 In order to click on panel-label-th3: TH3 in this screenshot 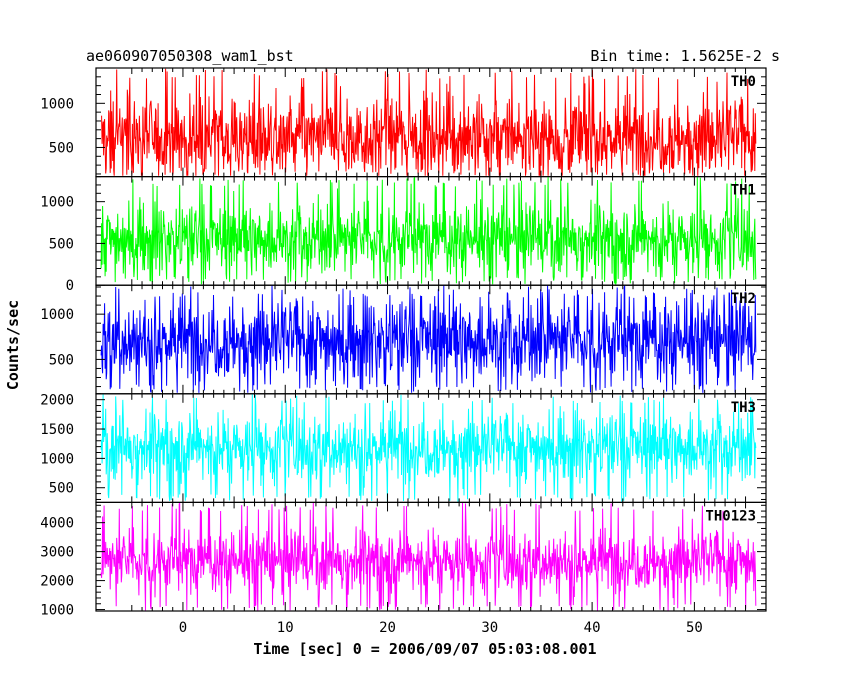, I will do `click(743, 408)`.